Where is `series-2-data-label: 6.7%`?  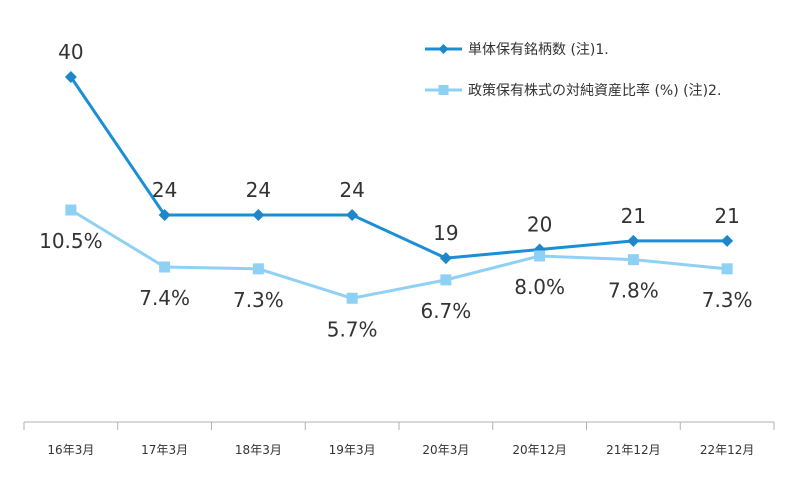 series-2-data-label: 6.7% is located at coordinates (445, 311).